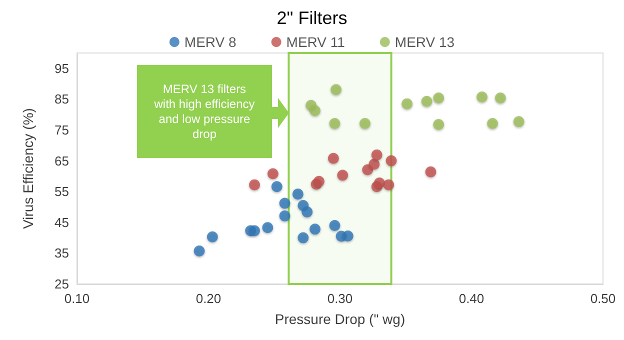  Describe the element at coordinates (61, 68) in the screenshot. I see `y-tick-label: 95` at that location.